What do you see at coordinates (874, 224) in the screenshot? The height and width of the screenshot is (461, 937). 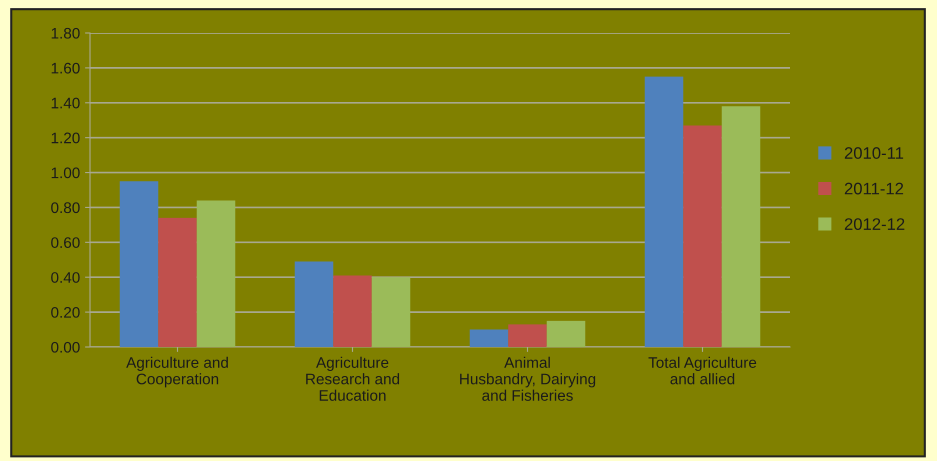 I see `legend-label: 2012-12` at bounding box center [874, 224].